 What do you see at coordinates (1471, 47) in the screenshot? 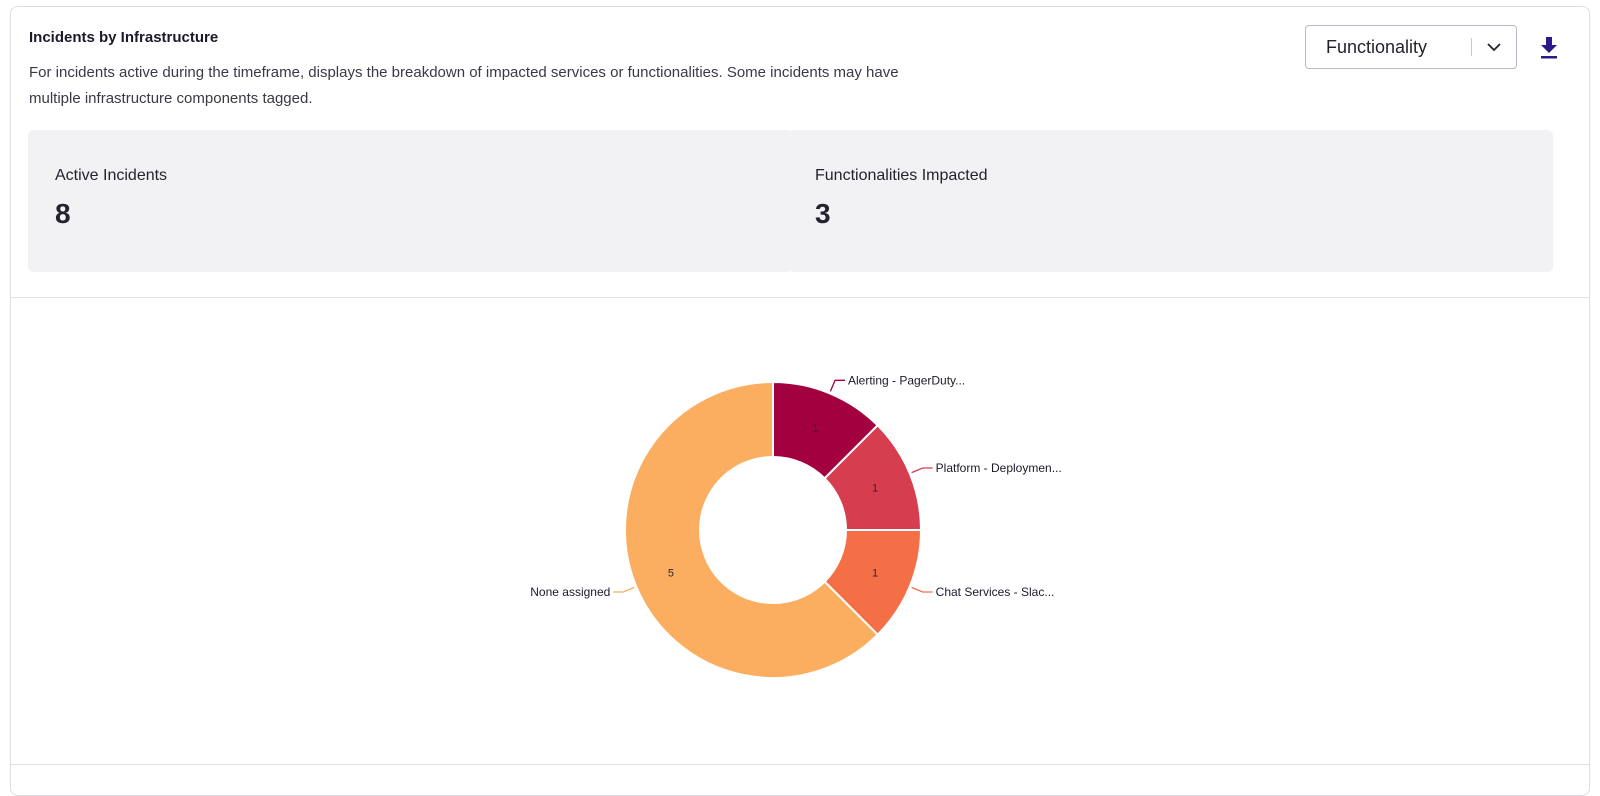
I see `select-divider` at bounding box center [1471, 47].